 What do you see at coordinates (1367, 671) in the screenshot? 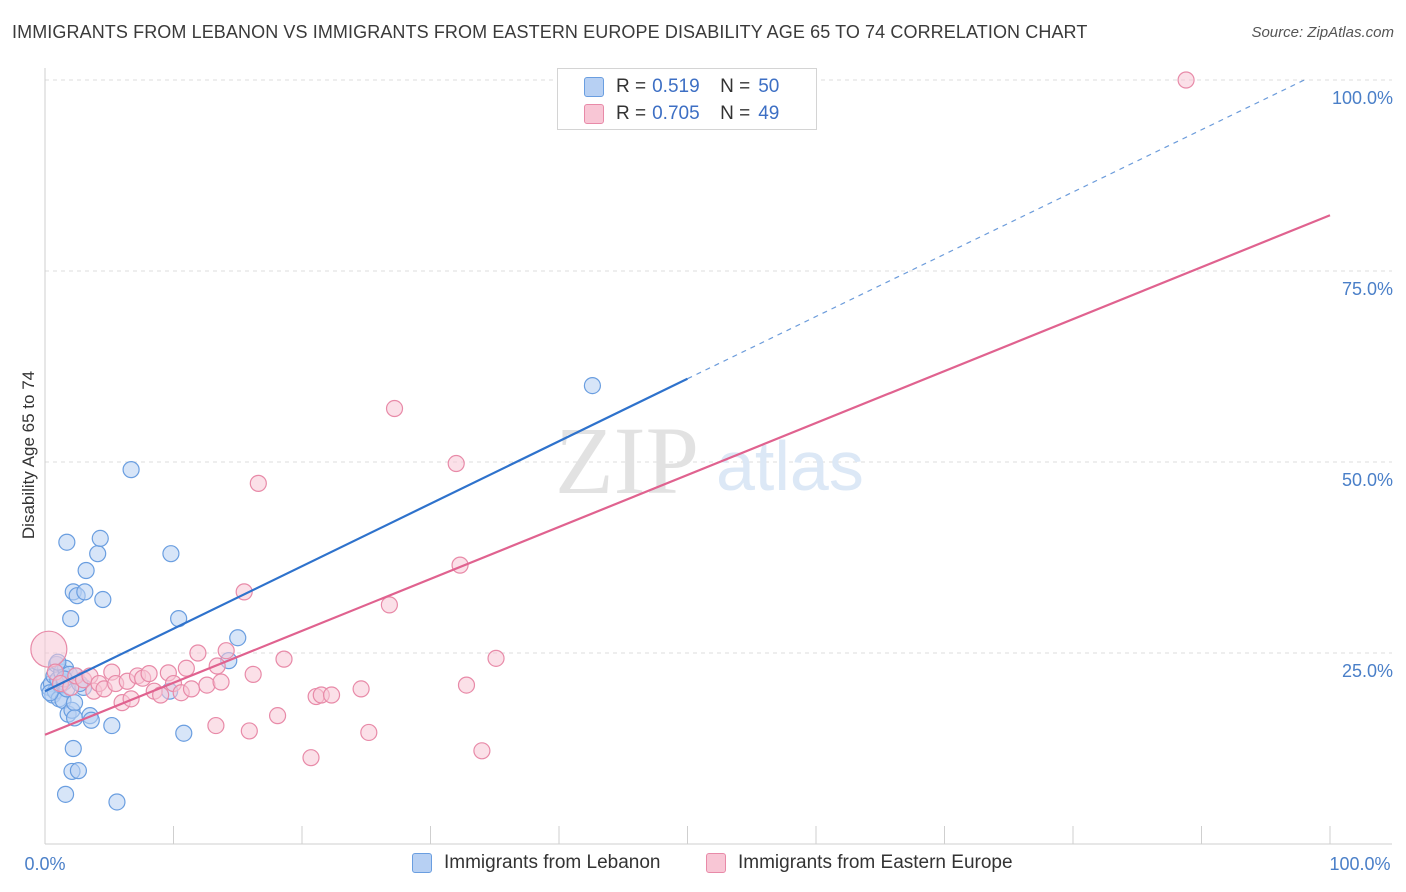
I see `y-tick-label: 25.0%` at bounding box center [1367, 671].